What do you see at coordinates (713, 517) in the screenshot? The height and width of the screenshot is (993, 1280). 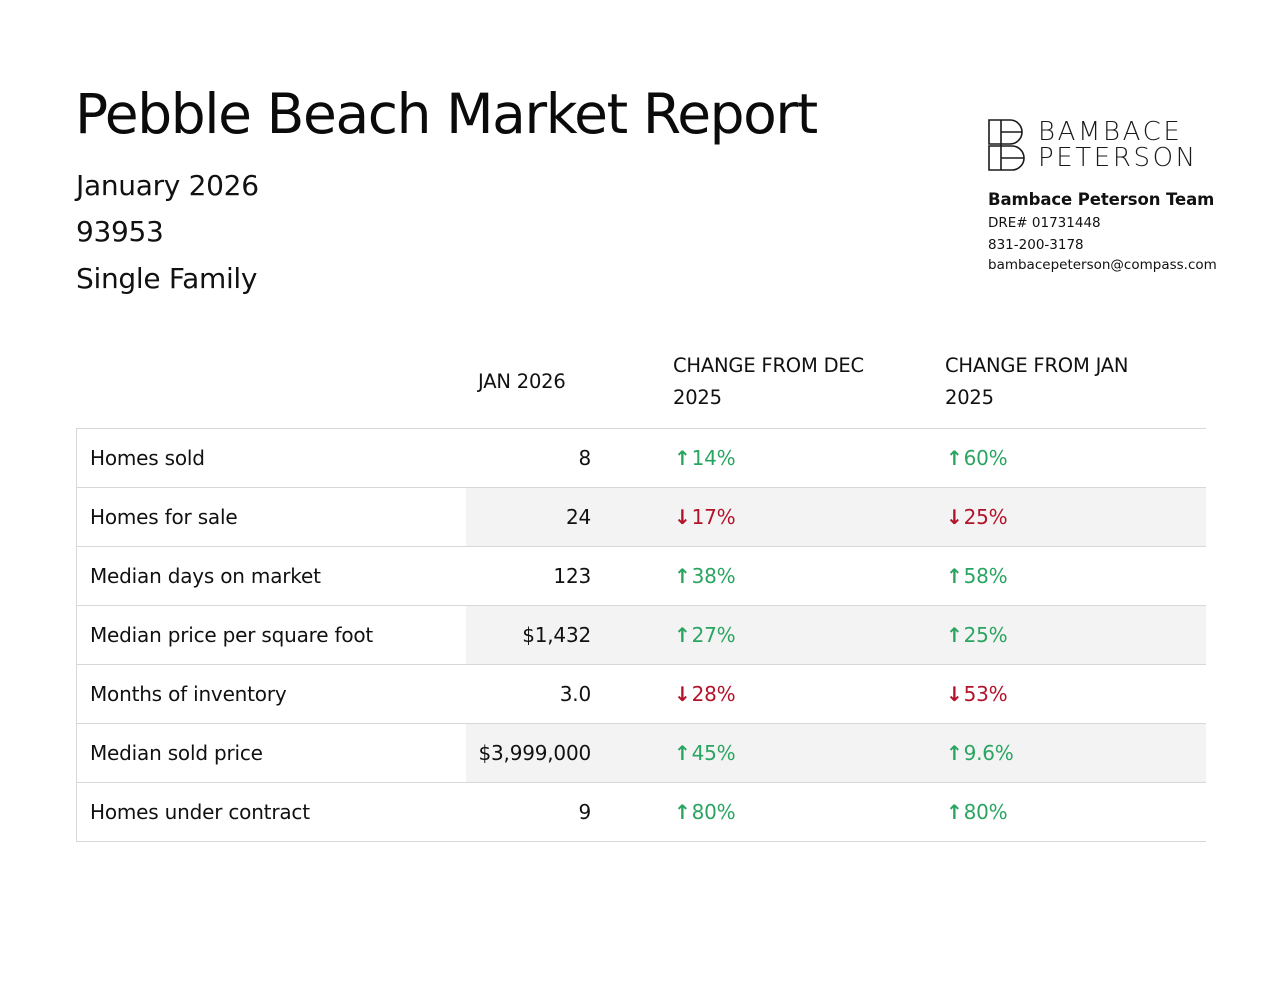 I see `change-value: 17%` at bounding box center [713, 517].